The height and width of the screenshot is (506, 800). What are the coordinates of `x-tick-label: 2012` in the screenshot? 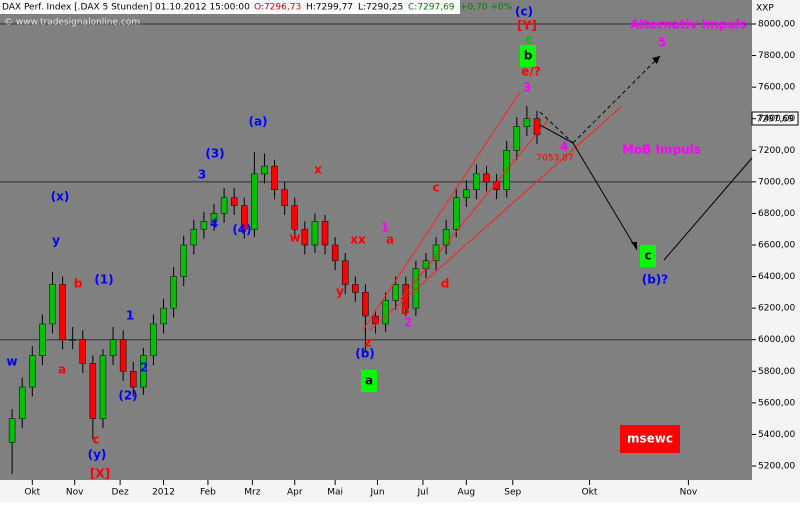 It's located at (163, 493).